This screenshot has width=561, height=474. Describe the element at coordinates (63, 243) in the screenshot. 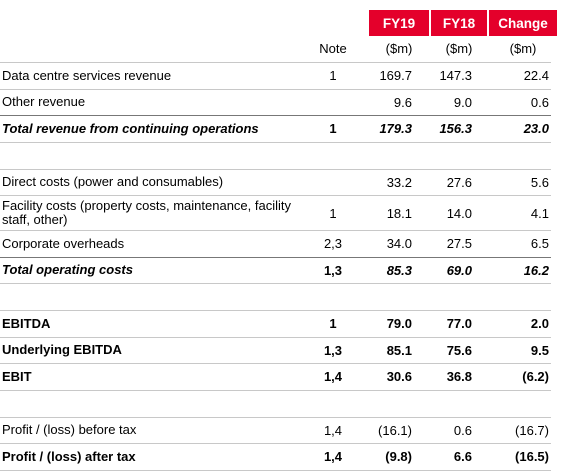

I see `row-label: Corporate overheads` at that location.